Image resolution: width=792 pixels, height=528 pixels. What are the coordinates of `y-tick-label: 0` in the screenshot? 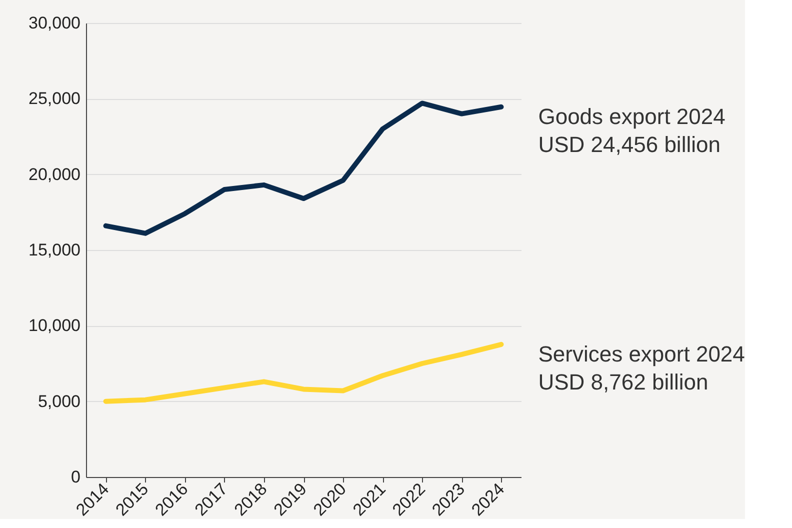 It's located at (75, 477).